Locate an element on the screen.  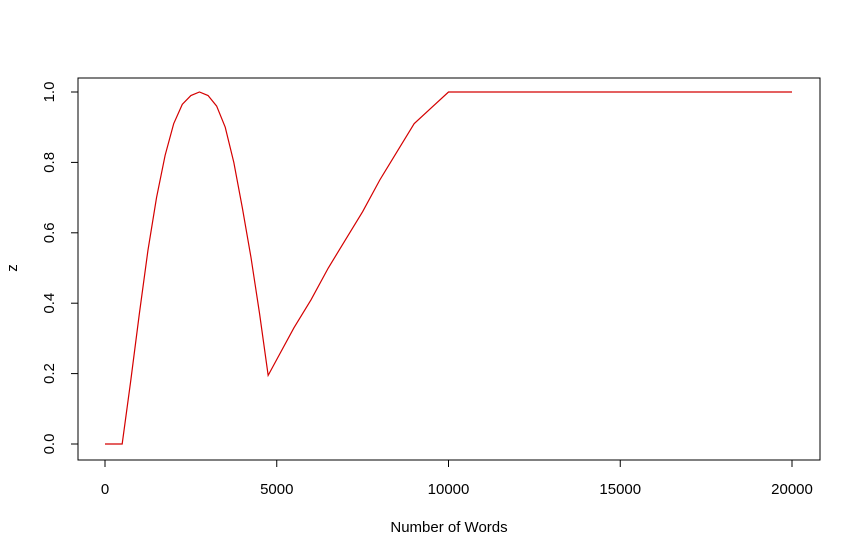
x-tick-label: 10000 is located at coordinates (449, 489).